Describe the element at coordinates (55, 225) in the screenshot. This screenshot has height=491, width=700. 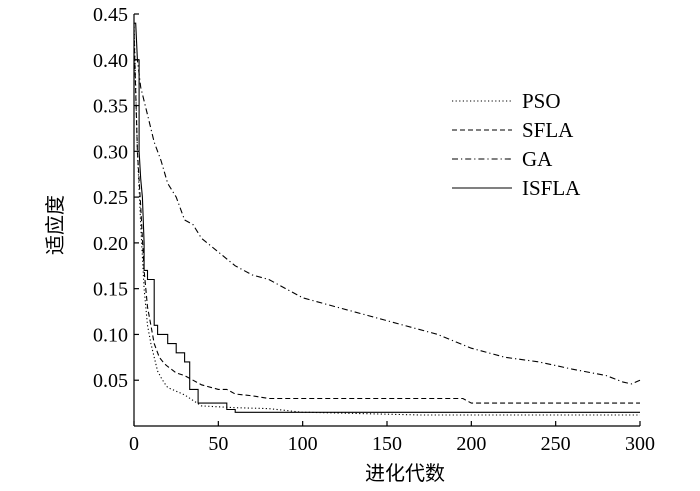
I see `y-axis-label: 适应度` at that location.